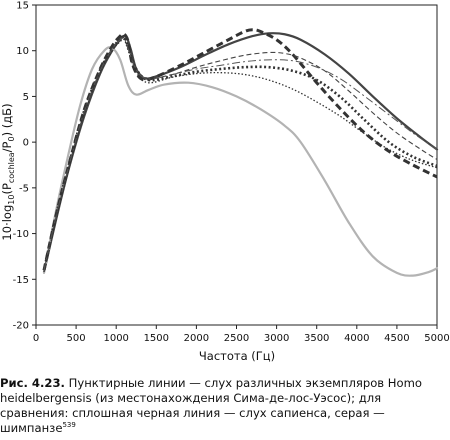  I want to click on y-axis-label-log-subscript: 10, so click(11, 200).